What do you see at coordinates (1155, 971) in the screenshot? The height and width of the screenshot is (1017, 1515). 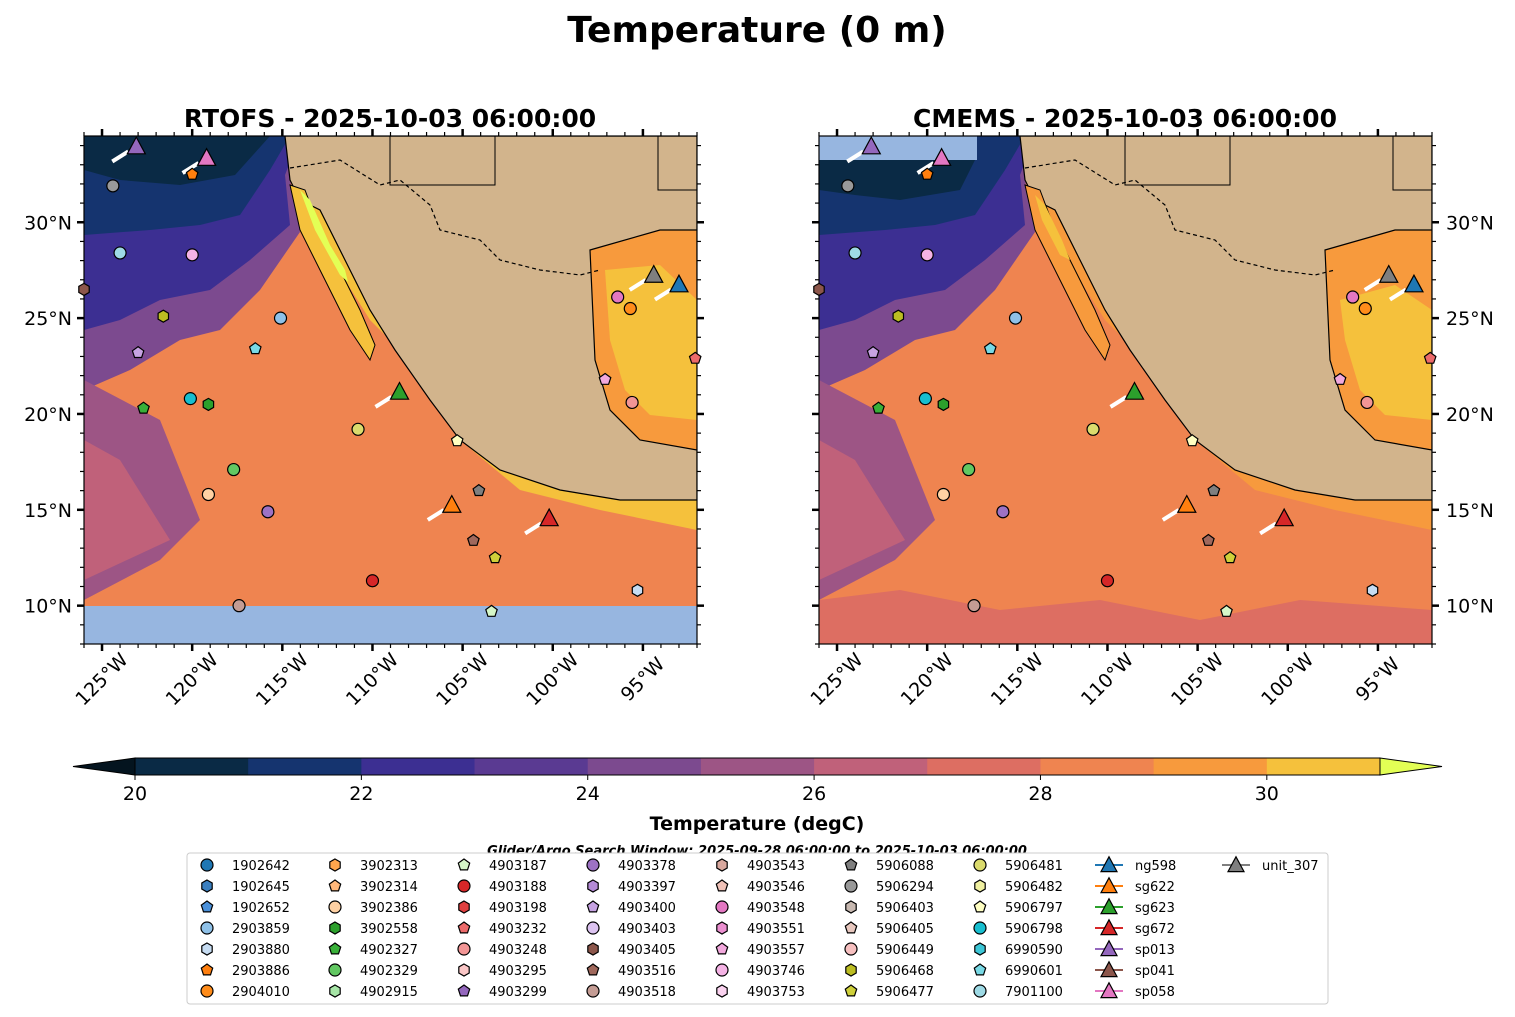 I see `legend-label: sp041` at bounding box center [1155, 971].